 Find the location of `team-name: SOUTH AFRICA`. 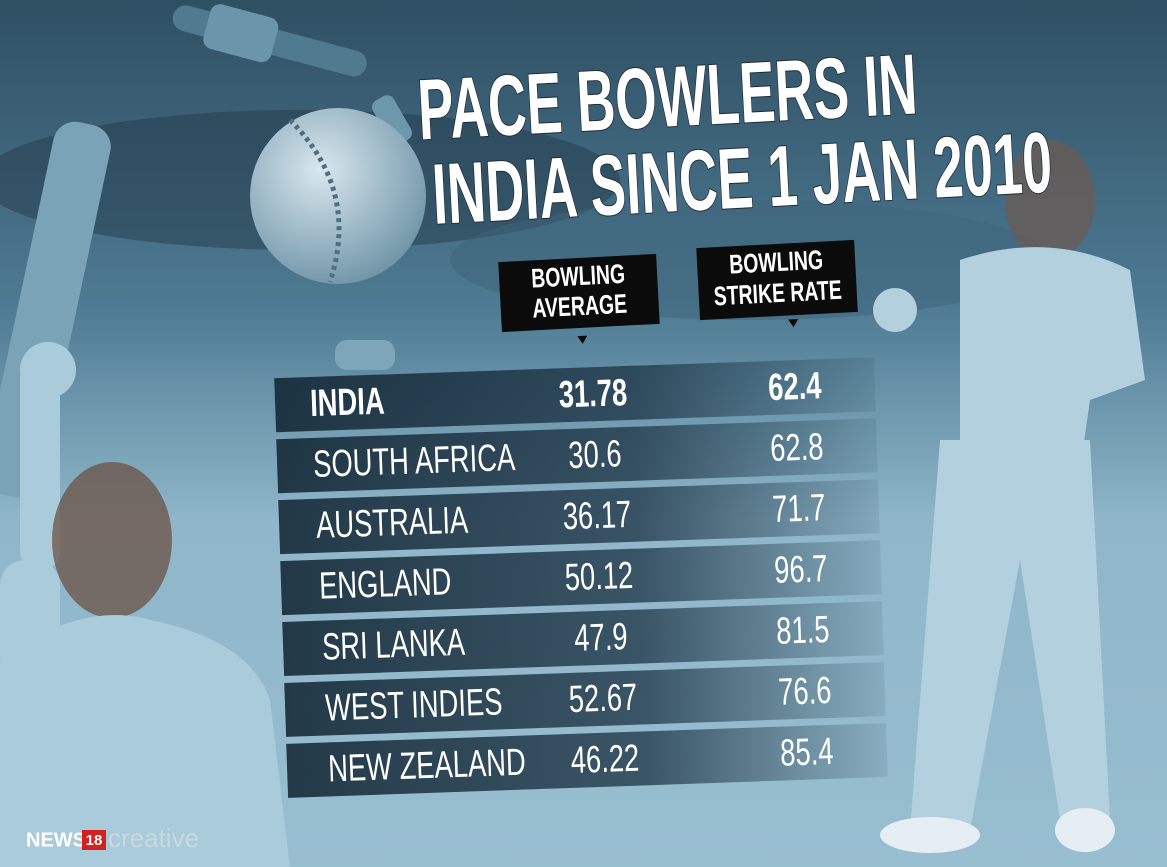

team-name: SOUTH AFRICA is located at coordinates (414, 462).